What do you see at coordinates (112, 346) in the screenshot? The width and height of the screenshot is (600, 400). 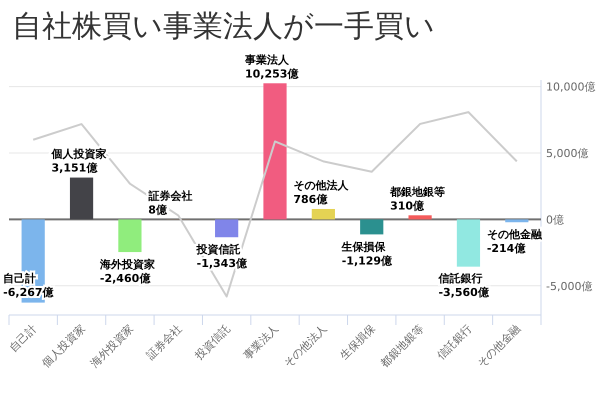 I see `xtick: 海外投資家` at bounding box center [112, 346].